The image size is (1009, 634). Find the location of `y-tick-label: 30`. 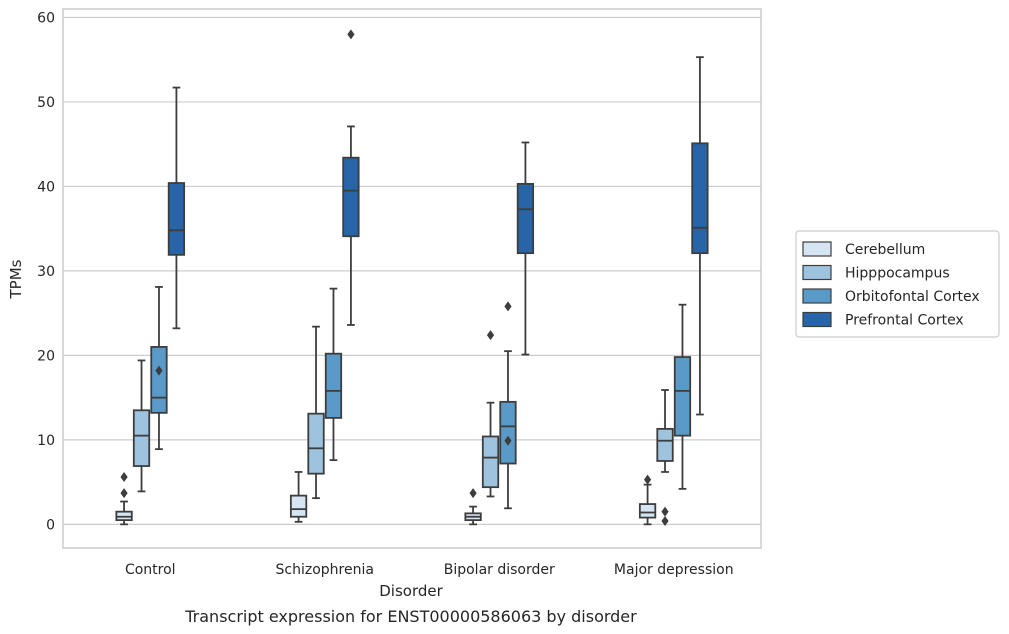

y-tick-label: 30 is located at coordinates (46, 272).